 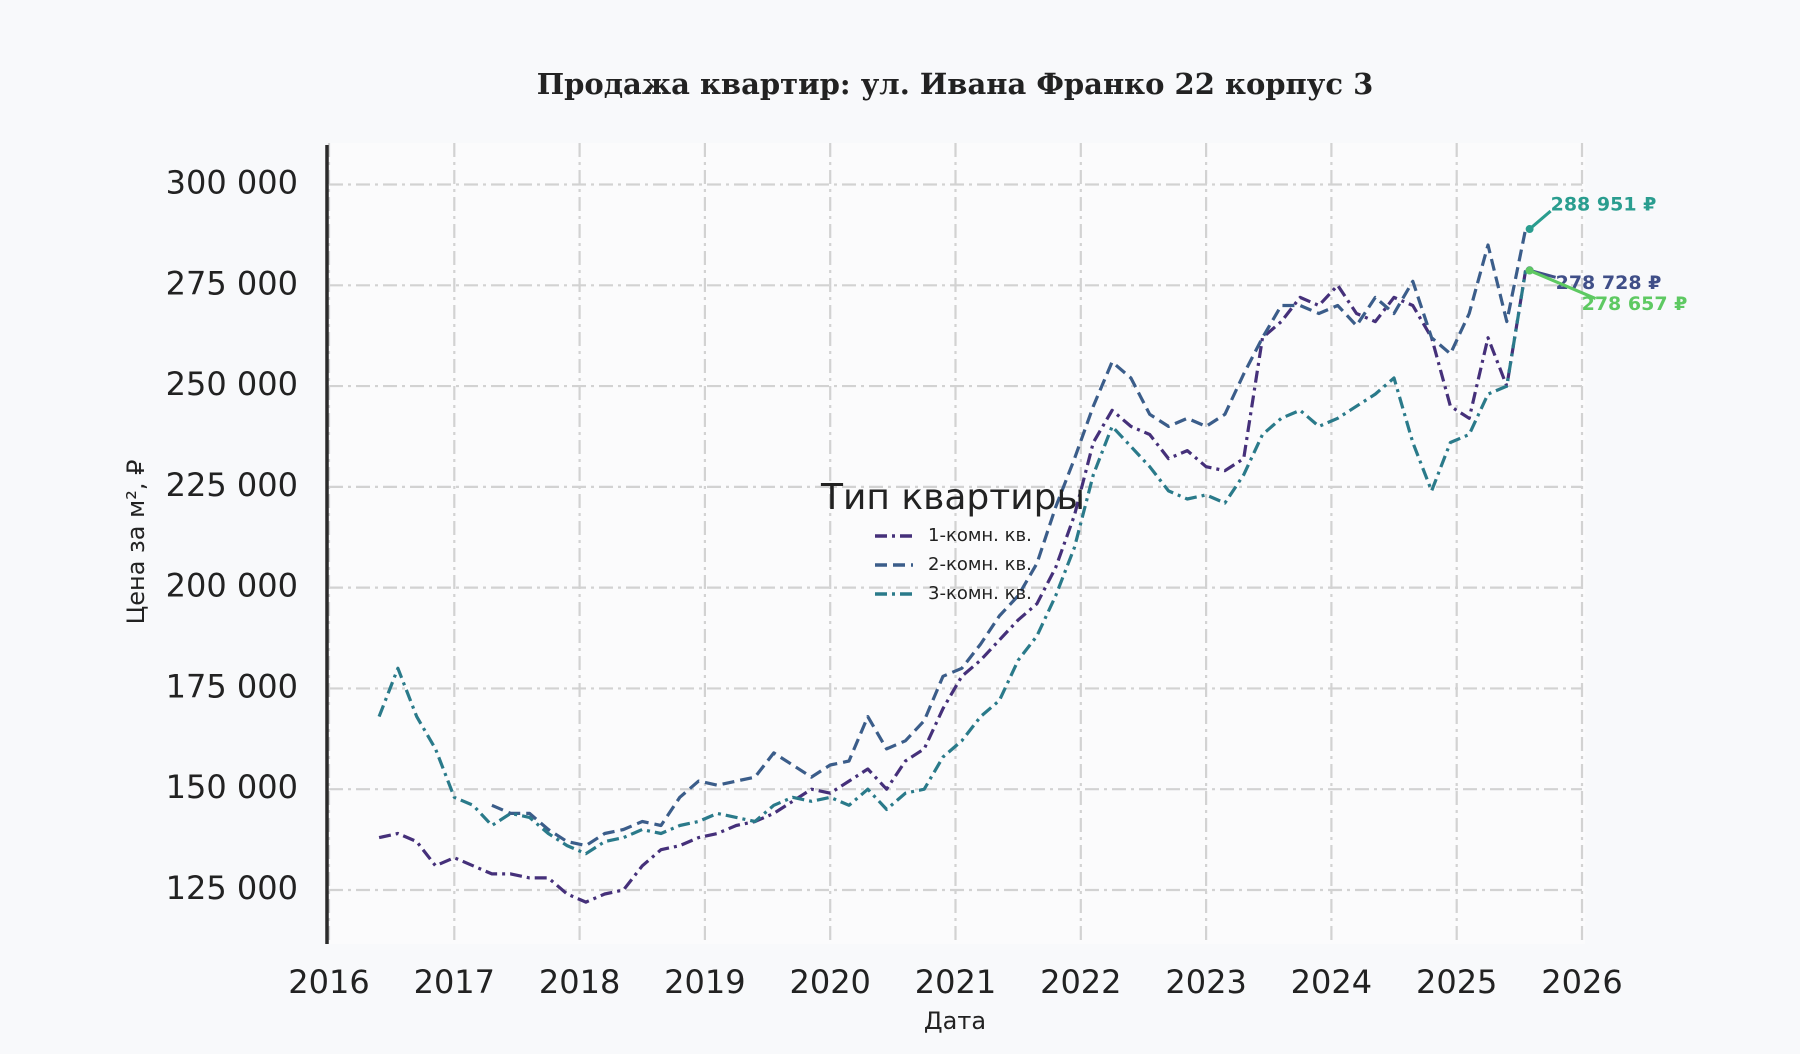 What do you see at coordinates (1456, 982) in the screenshot?
I see `x-tick-label: 2025` at bounding box center [1456, 982].